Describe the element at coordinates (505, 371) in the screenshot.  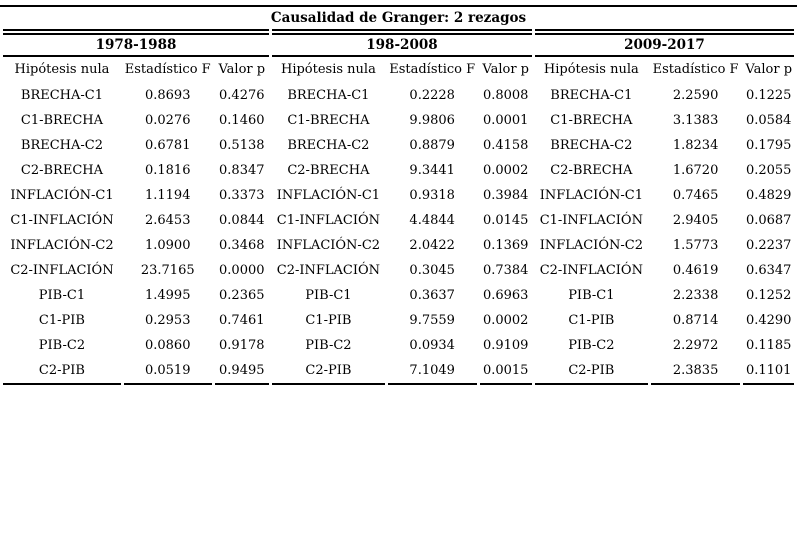
I see `p-value-cell: 0.0015` at that location.